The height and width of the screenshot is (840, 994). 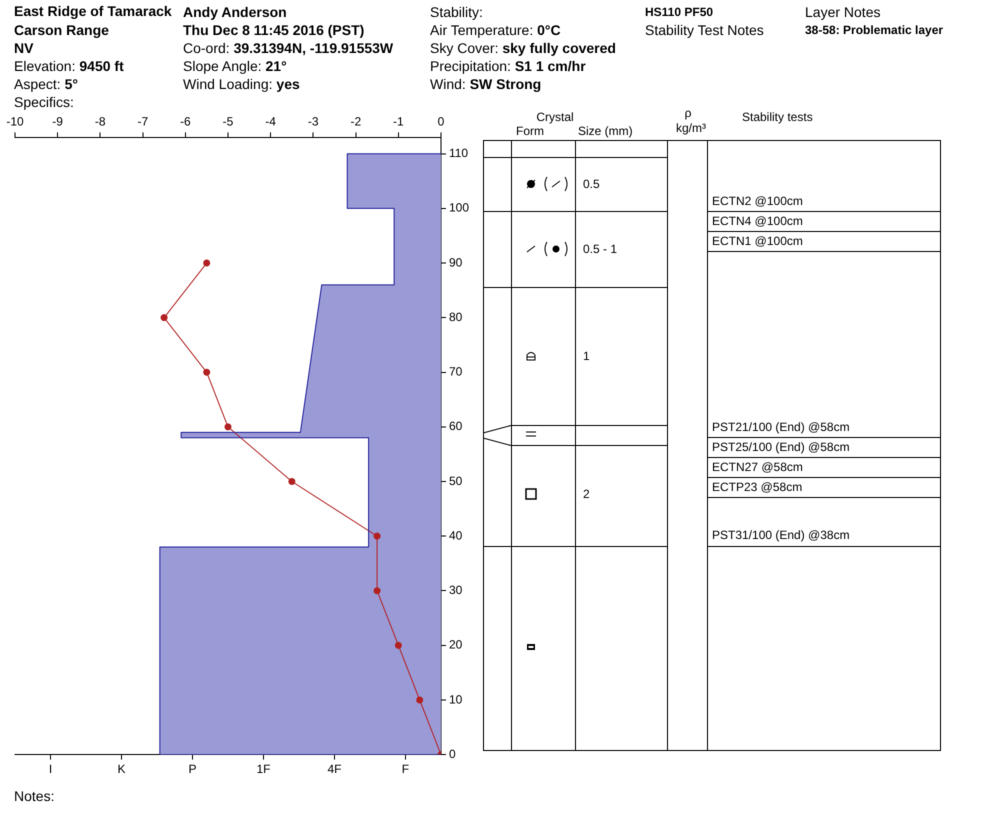 I want to click on text: Specifics:, so click(x=44, y=102).